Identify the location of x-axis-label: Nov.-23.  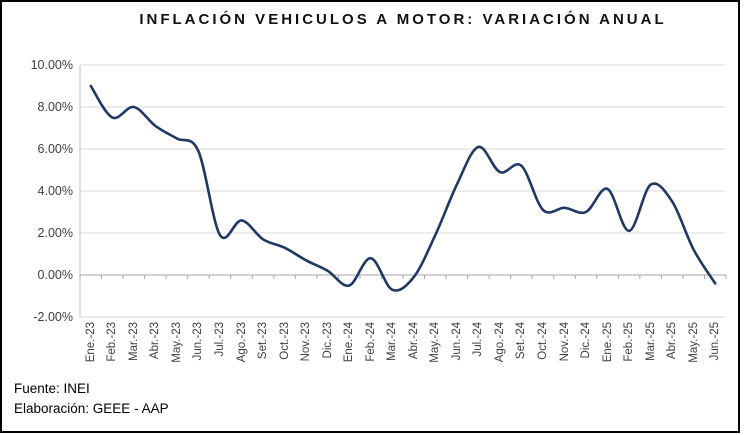
(306, 342).